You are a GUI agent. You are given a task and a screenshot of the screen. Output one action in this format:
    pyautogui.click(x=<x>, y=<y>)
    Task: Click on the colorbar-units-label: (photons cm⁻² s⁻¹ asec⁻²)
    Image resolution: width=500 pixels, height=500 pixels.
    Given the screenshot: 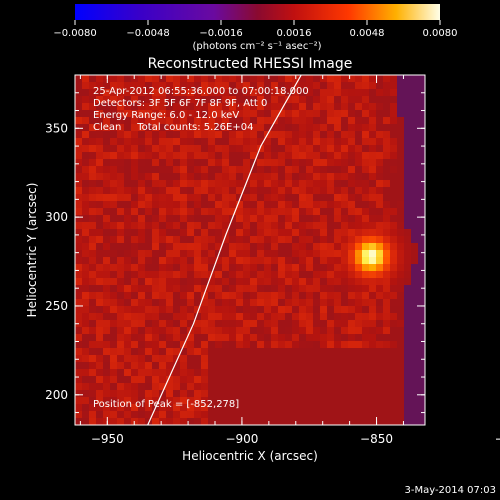 What is the action you would take?
    pyautogui.click(x=256, y=46)
    